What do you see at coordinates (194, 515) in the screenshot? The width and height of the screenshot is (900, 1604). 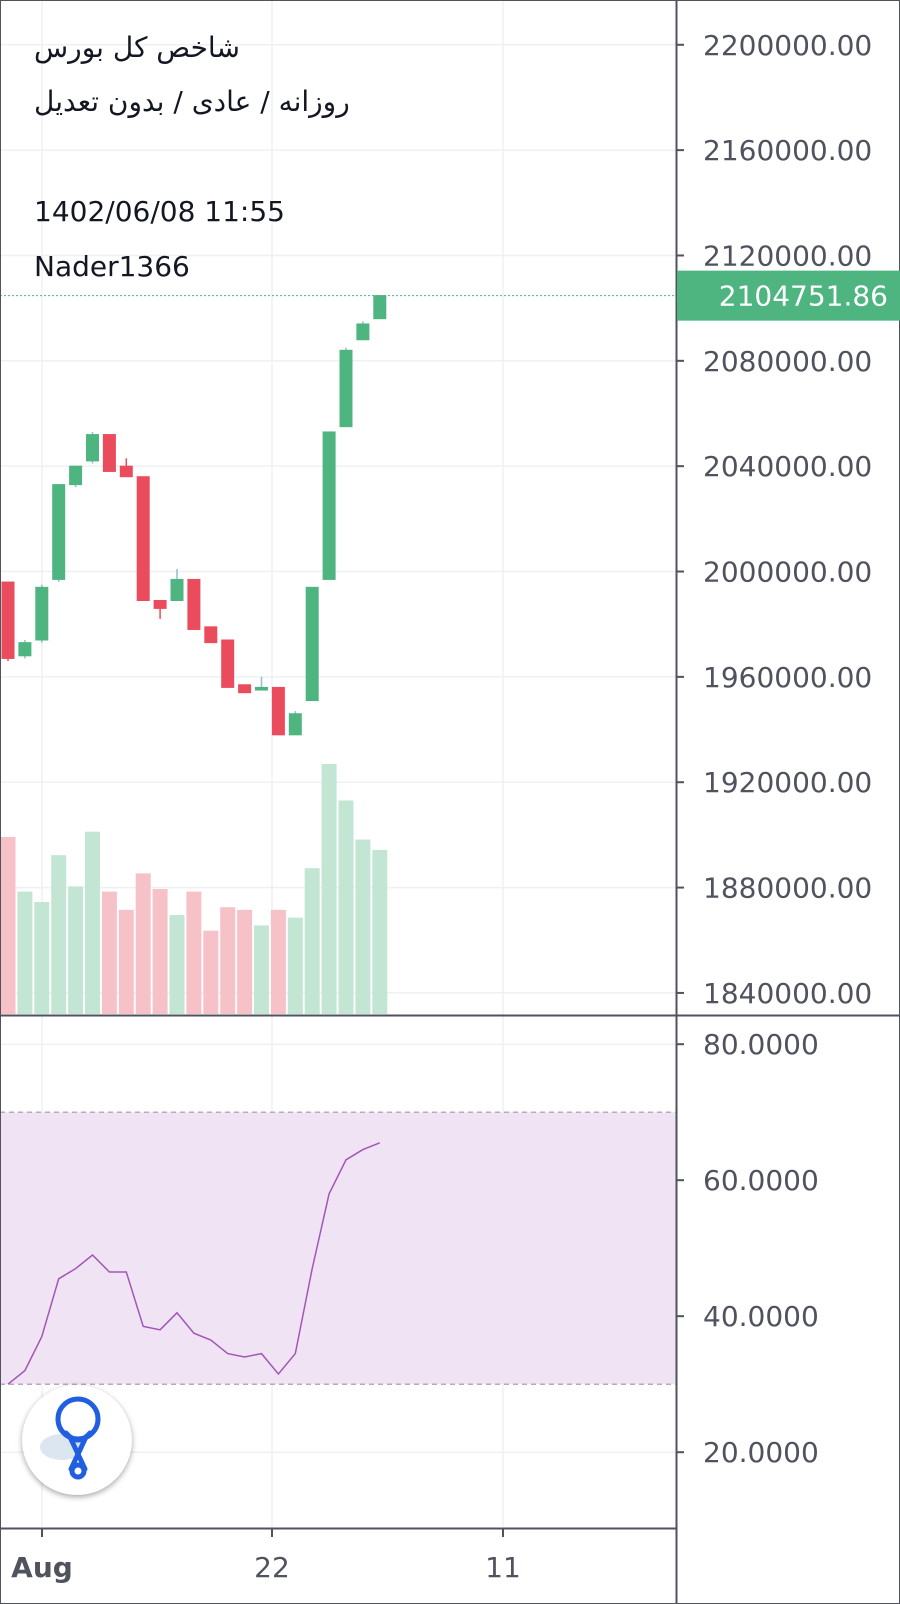 I see `candles` at bounding box center [194, 515].